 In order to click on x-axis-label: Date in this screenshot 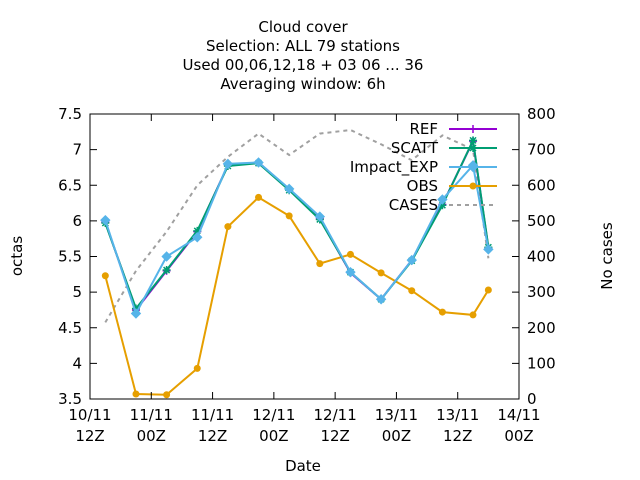, I will do `click(303, 466)`.